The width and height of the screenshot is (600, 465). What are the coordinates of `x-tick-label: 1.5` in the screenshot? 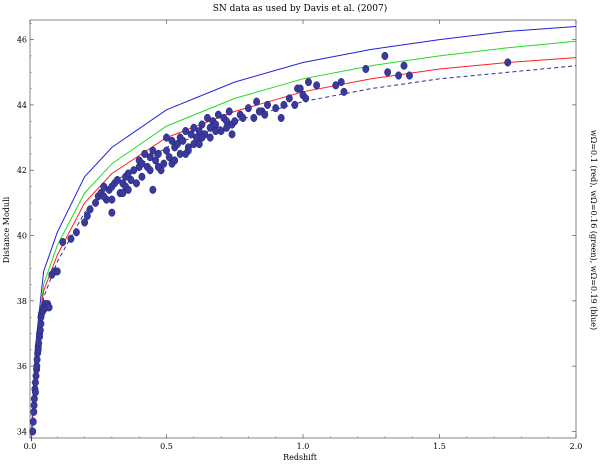 It's located at (439, 446).